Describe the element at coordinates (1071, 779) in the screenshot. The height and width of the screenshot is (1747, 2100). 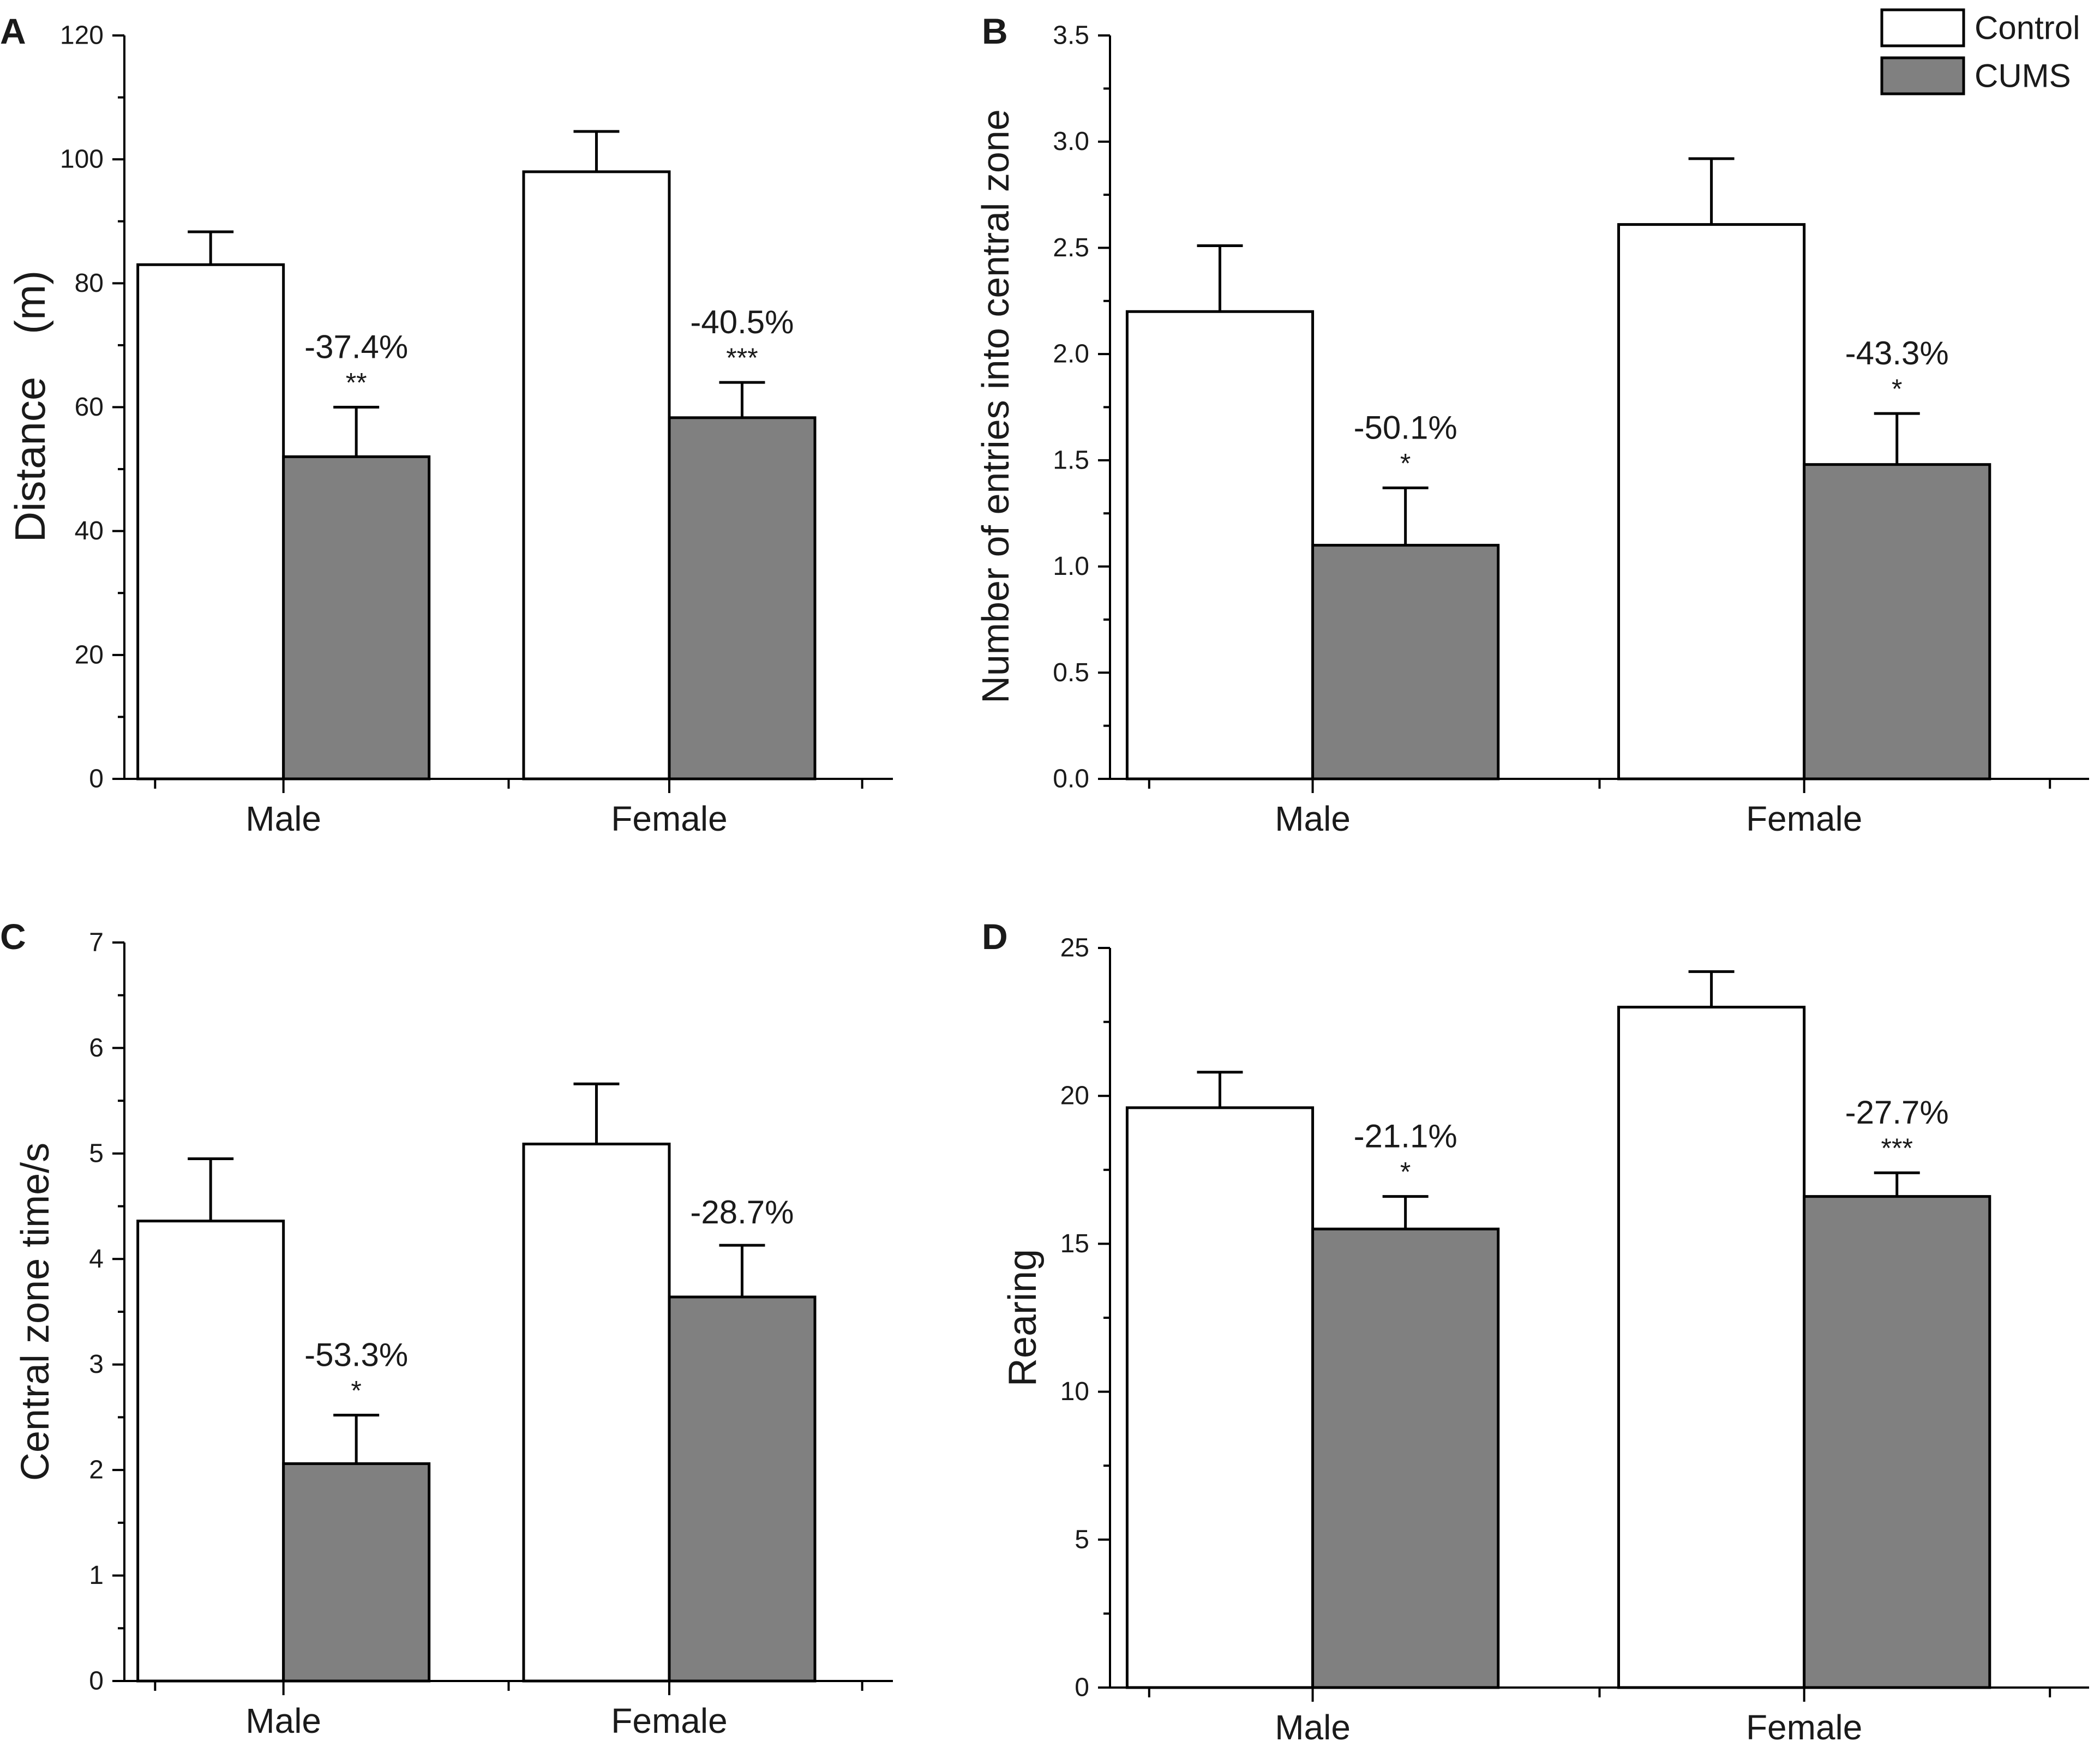
I see `y-tick-label: 0.0` at that location.